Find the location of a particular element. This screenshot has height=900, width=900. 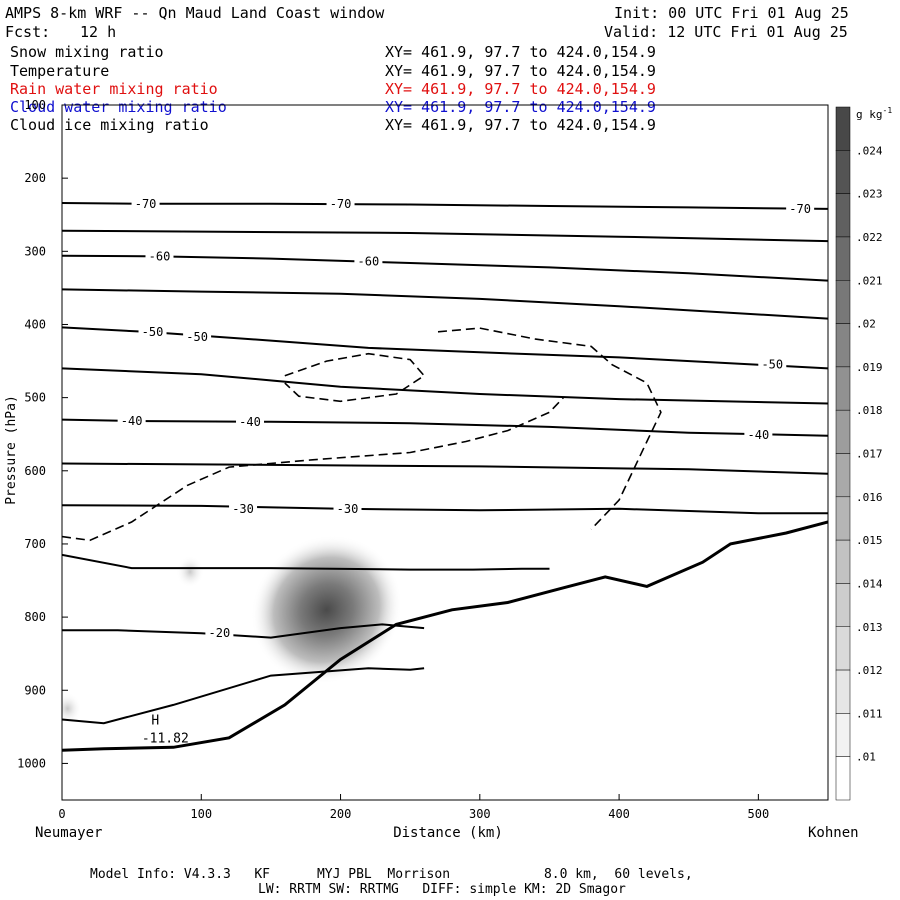

y-tick-label: 200 is located at coordinates (35, 178).